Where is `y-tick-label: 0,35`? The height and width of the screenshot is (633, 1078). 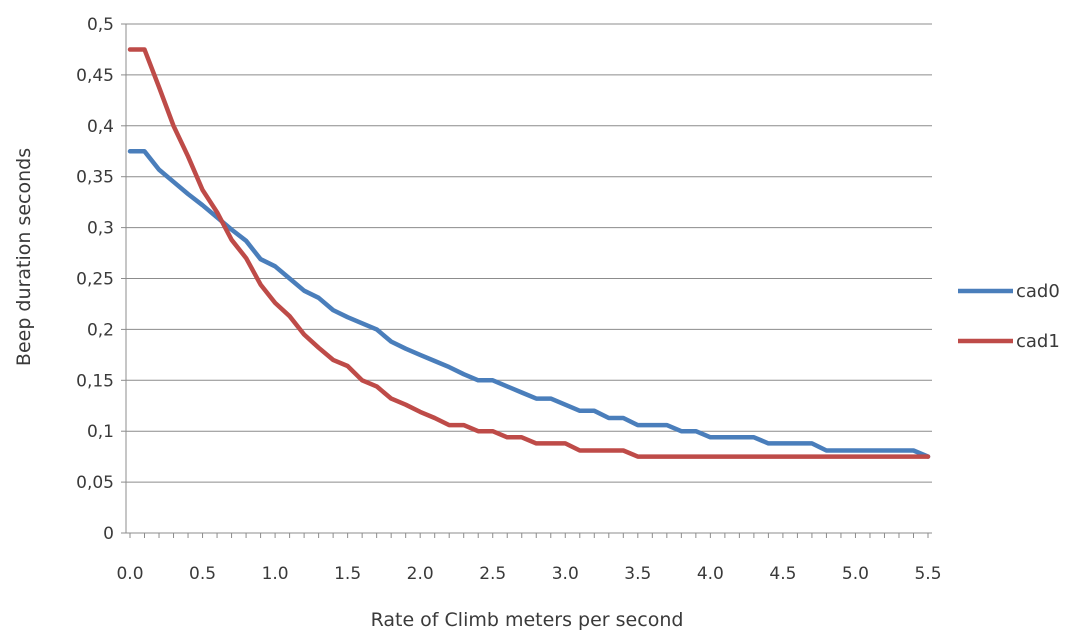 y-tick-label: 0,35 is located at coordinates (95, 178).